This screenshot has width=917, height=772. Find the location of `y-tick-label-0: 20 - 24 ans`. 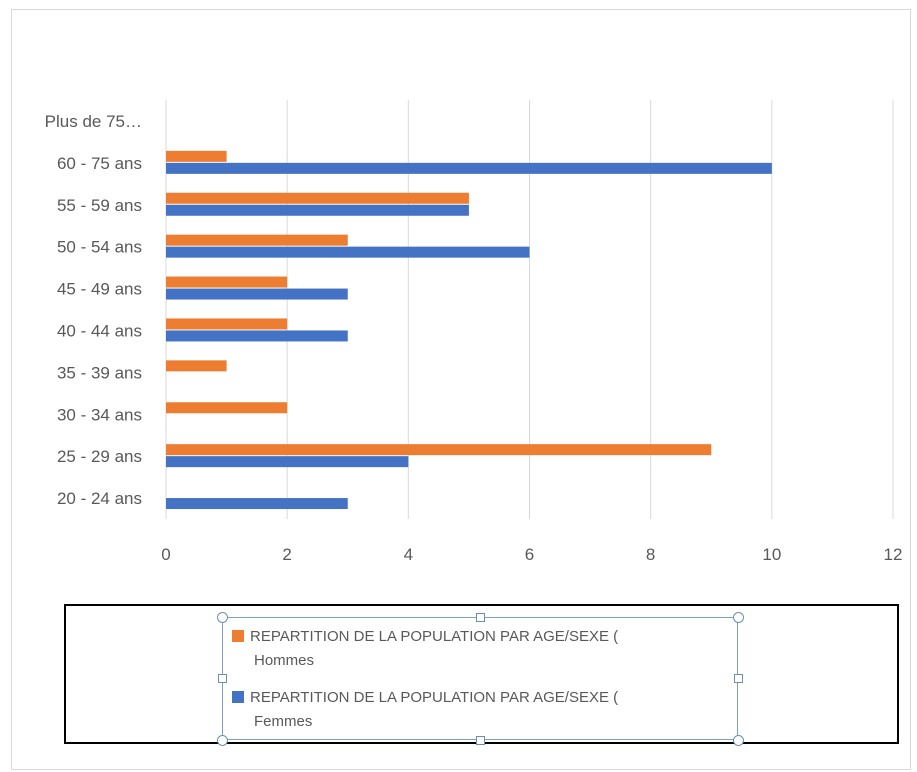

y-tick-label-0: 20 - 24 ans is located at coordinates (99, 498).